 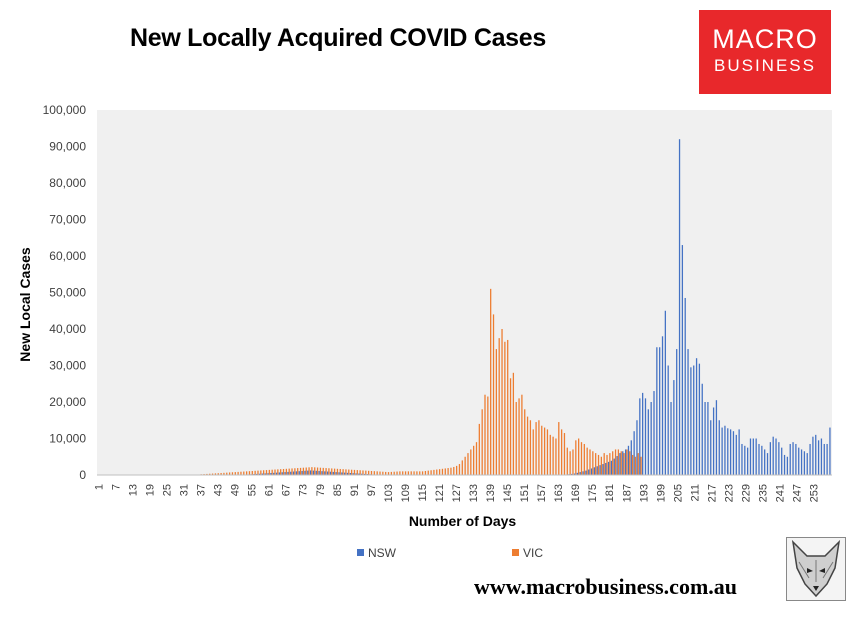 I want to click on x-tick-label: 157, so click(x=542, y=493).